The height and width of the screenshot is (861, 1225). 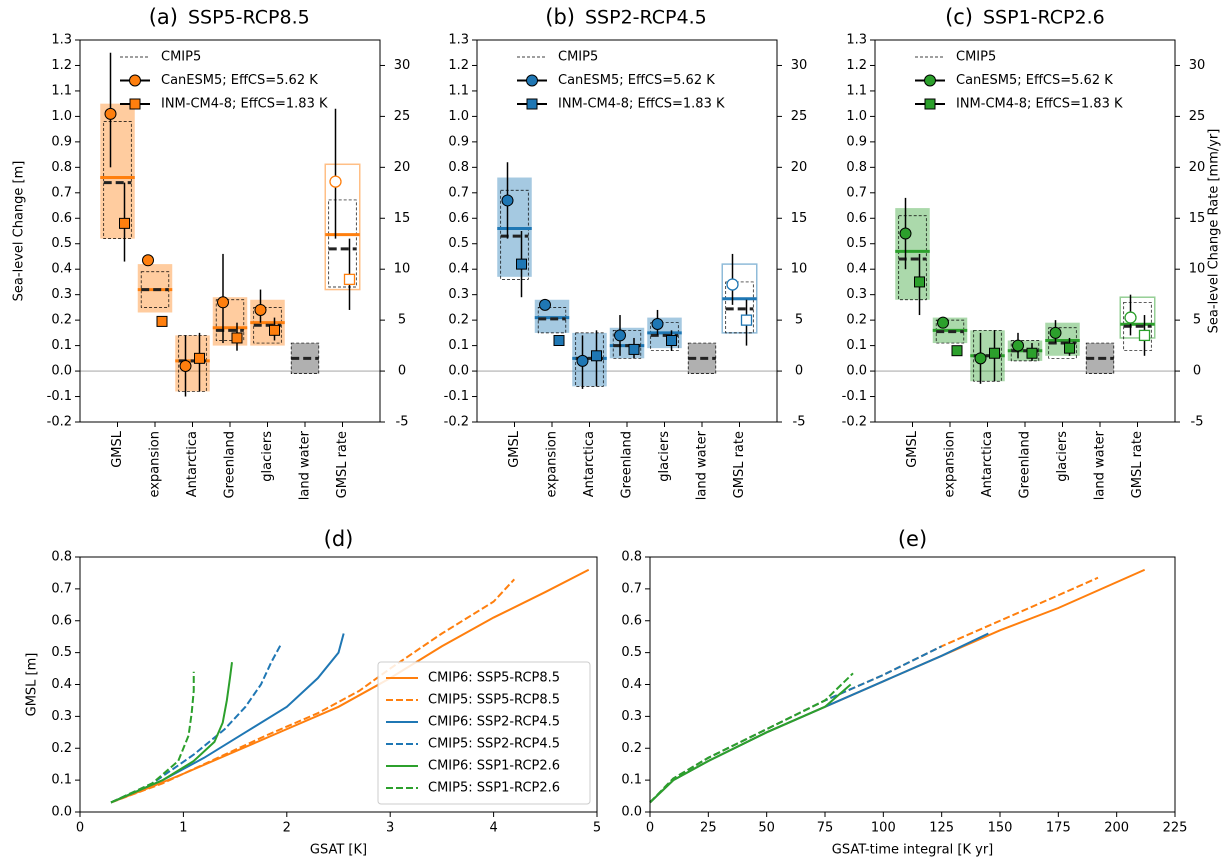 What do you see at coordinates (390, 828) in the screenshot?
I see `x-tick-label: 3` at bounding box center [390, 828].